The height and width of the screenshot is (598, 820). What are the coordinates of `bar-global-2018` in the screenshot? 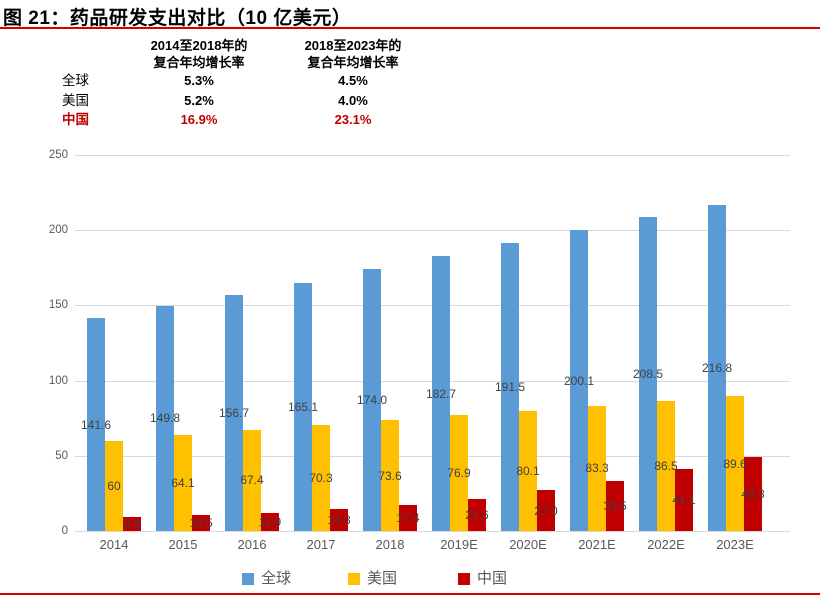 It's located at (372, 400).